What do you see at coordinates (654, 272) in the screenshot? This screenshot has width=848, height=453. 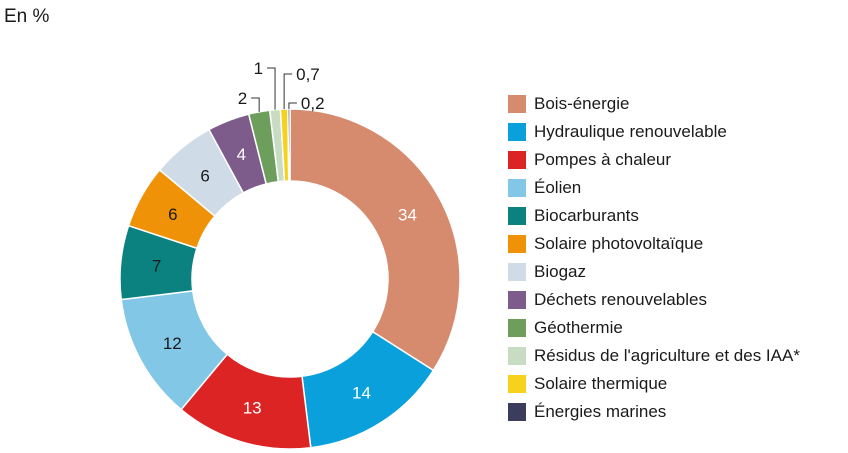 I see `legend-item-biogaz: Biogaz` at bounding box center [654, 272].